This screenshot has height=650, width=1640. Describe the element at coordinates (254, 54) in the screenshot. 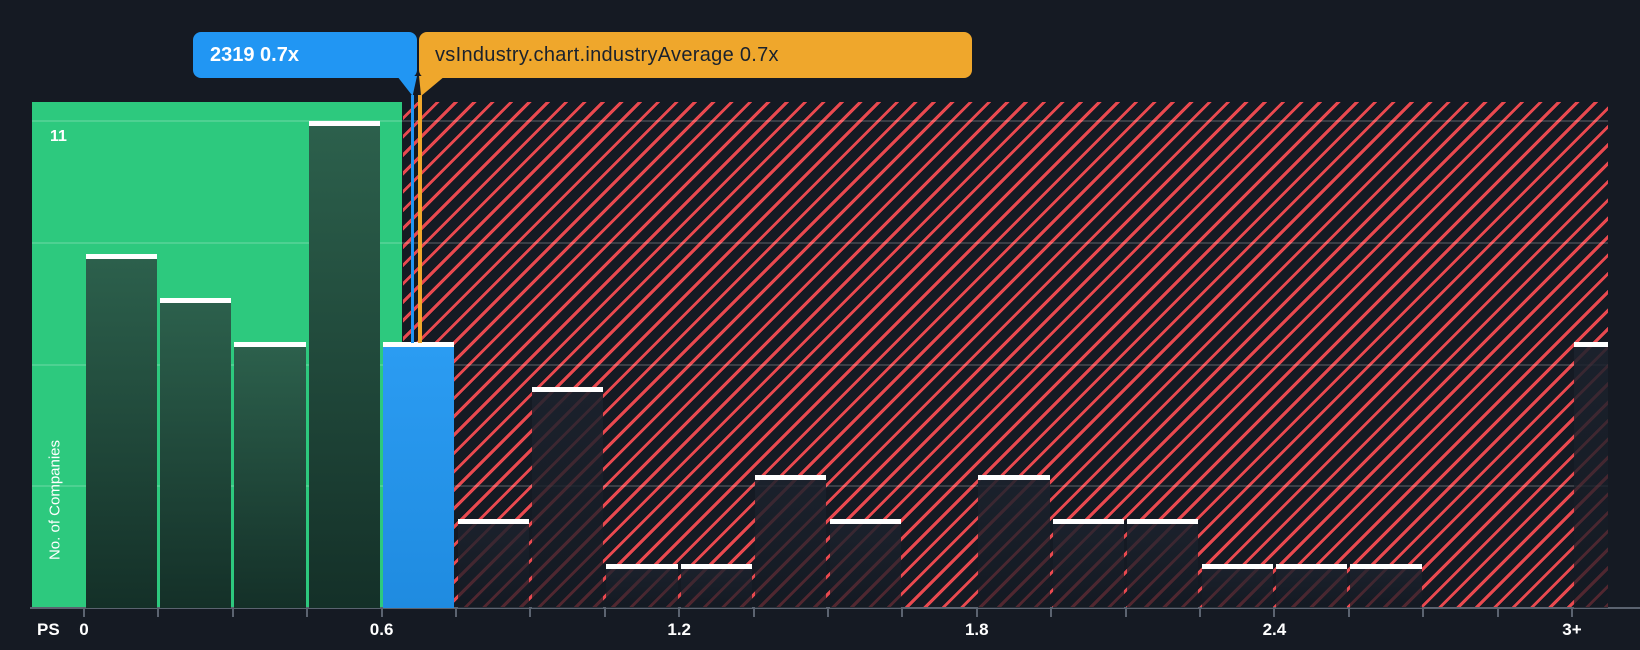

I see `company-tooltip-label: 2319 0.7x` at that location.